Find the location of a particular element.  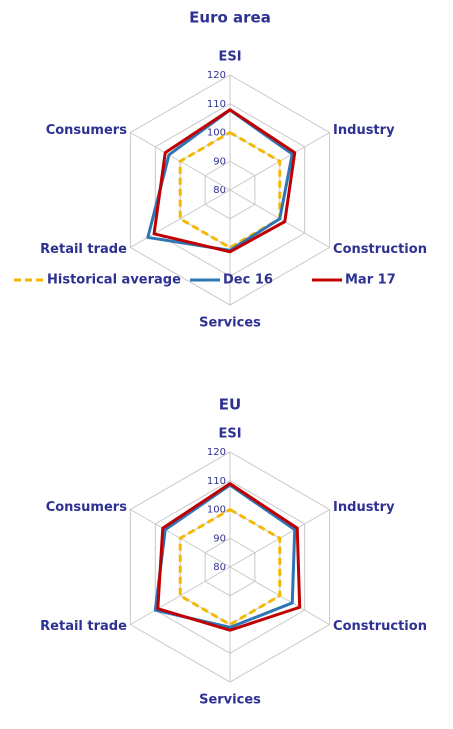

chart-title: EU is located at coordinates (230, 405).